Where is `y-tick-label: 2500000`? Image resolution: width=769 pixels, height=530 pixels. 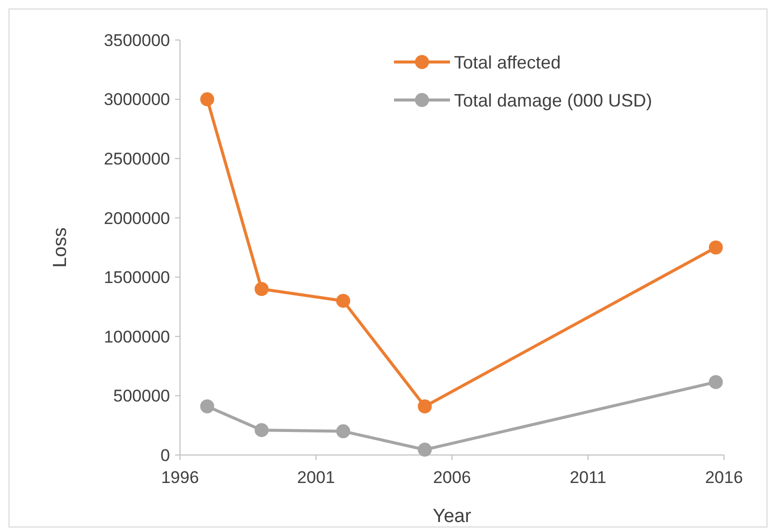 y-tick-label: 2500000 is located at coordinates (137, 159).